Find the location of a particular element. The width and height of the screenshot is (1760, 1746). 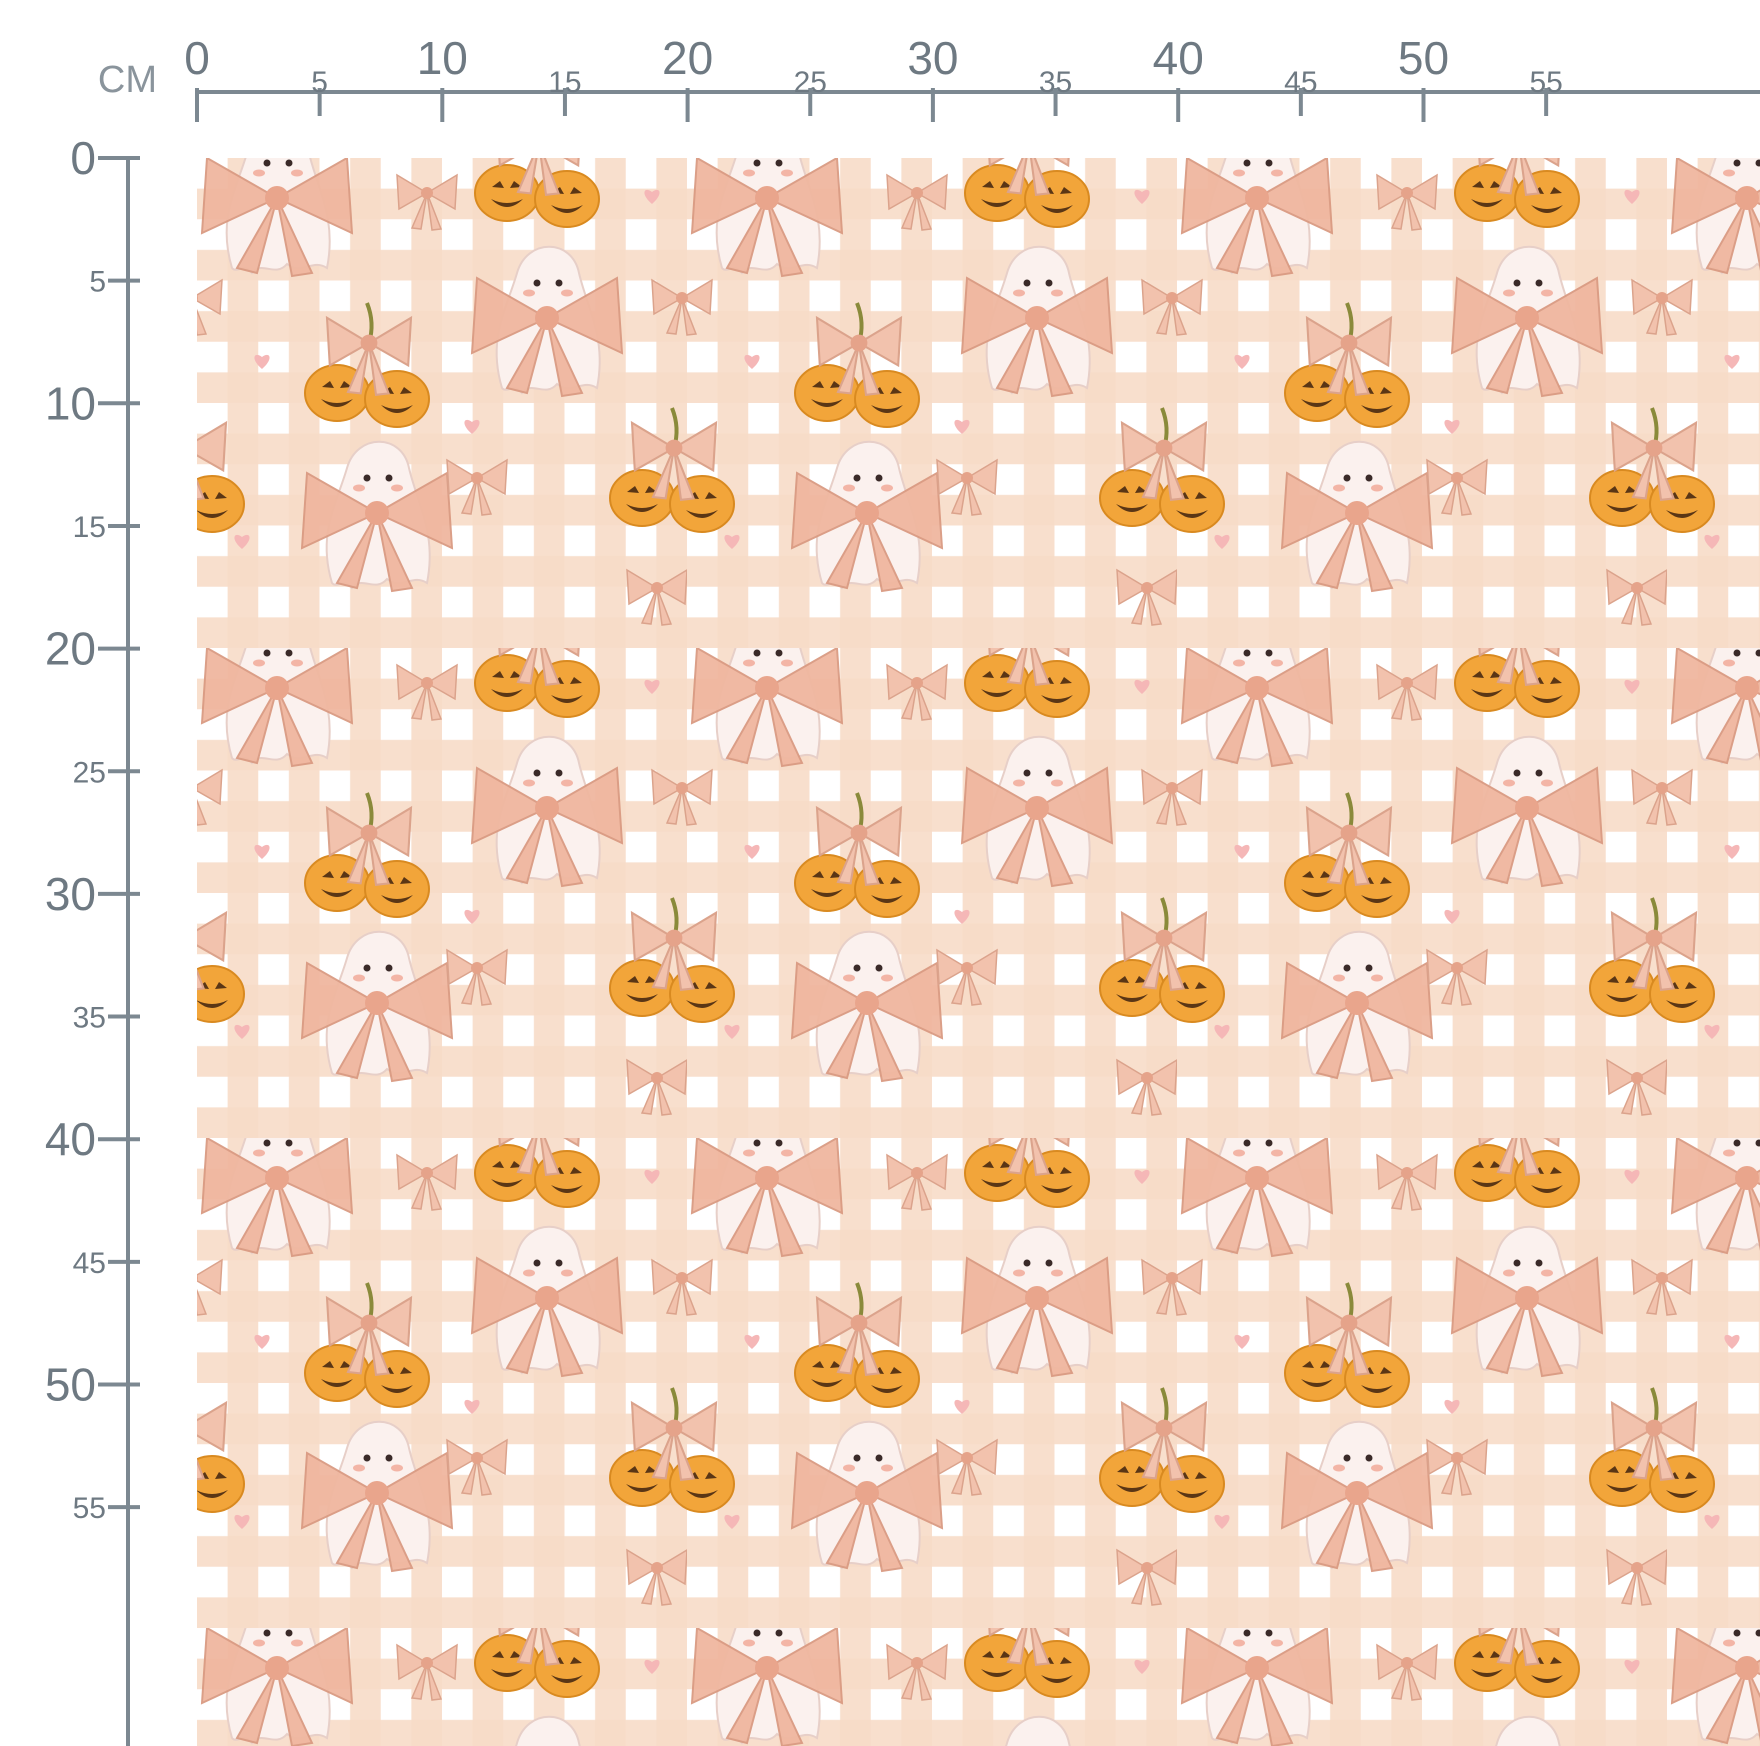

left-tick-label: 20 is located at coordinates (70, 649).